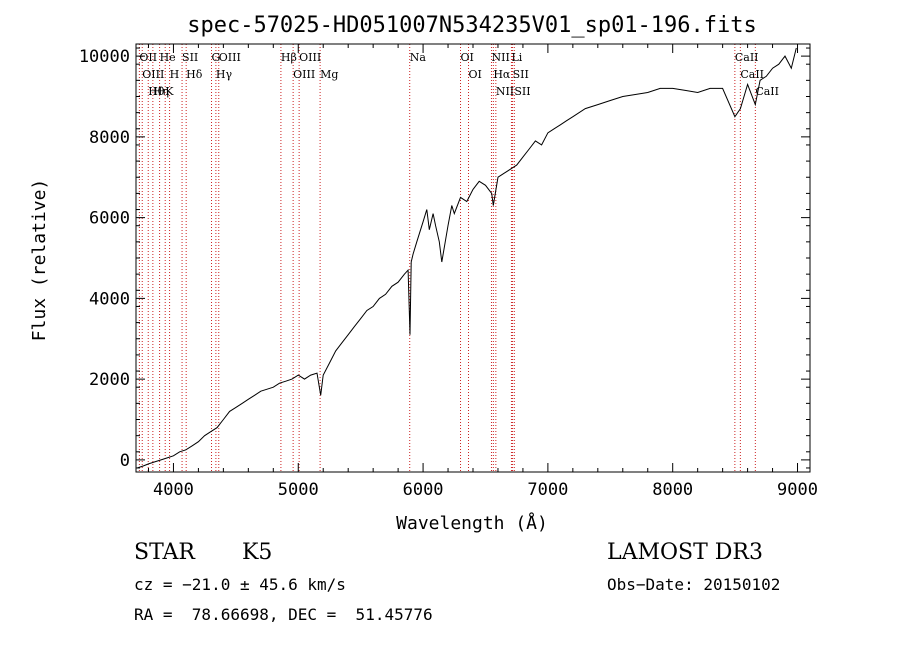 This screenshot has width=900, height=649. What do you see at coordinates (257, 552) in the screenshot?
I see `object-subclass: K5` at bounding box center [257, 552].